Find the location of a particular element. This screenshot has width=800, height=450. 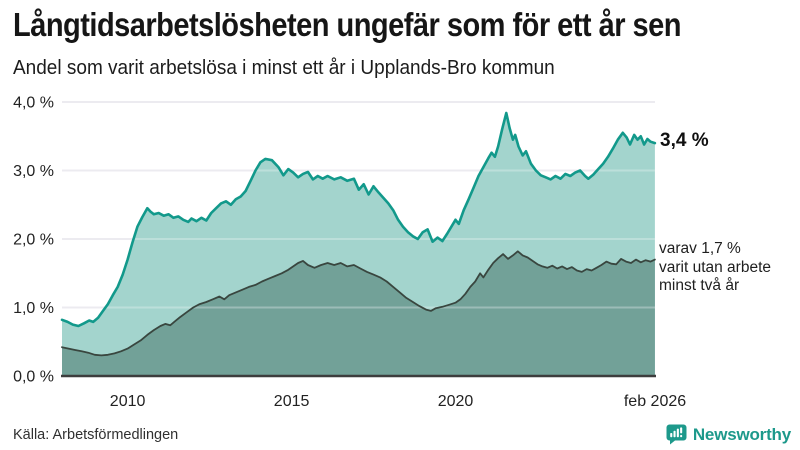

y-tick-label: 0,0 % is located at coordinates (33, 377).